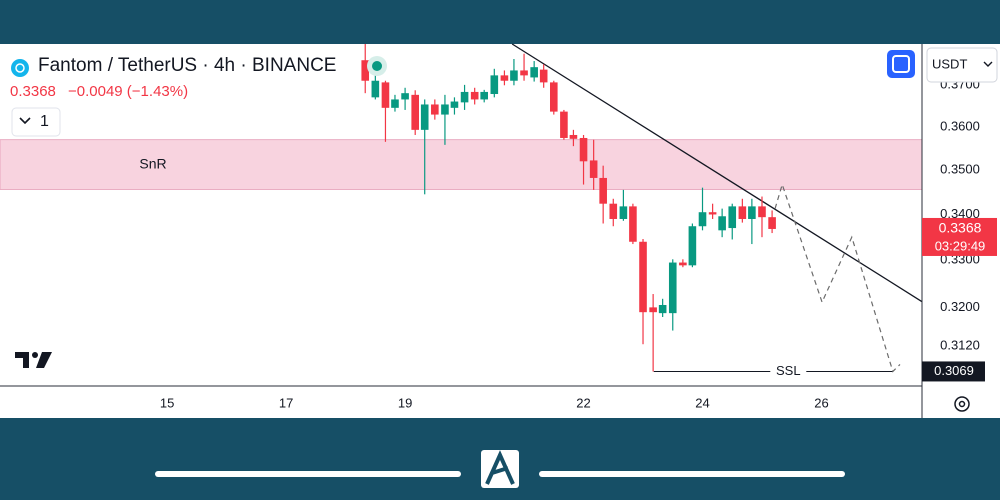  I want to click on settings-icon-inner, so click(962, 404).